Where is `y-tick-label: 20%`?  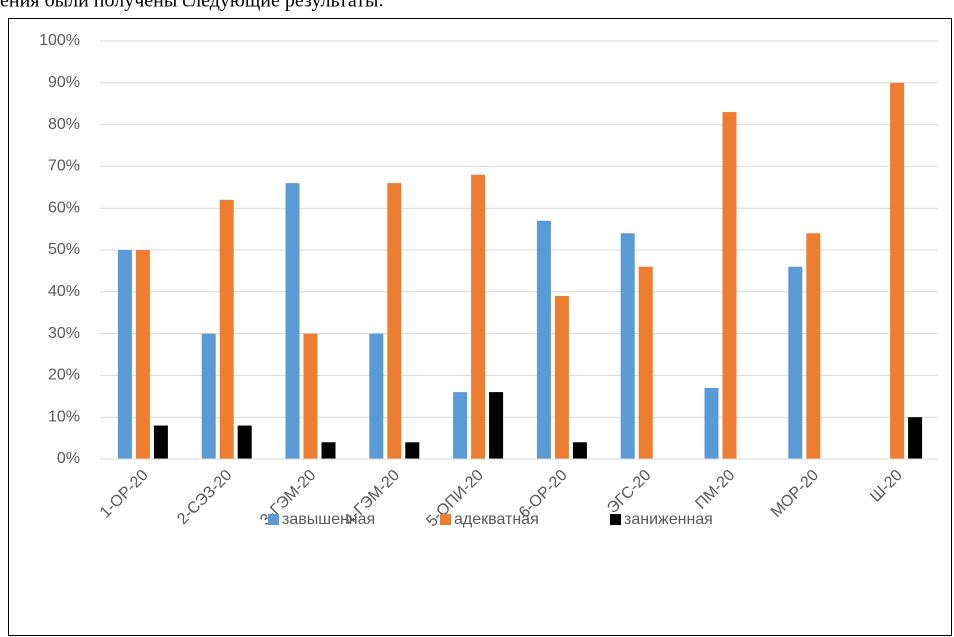
y-tick-label: 20% is located at coordinates (64, 375).